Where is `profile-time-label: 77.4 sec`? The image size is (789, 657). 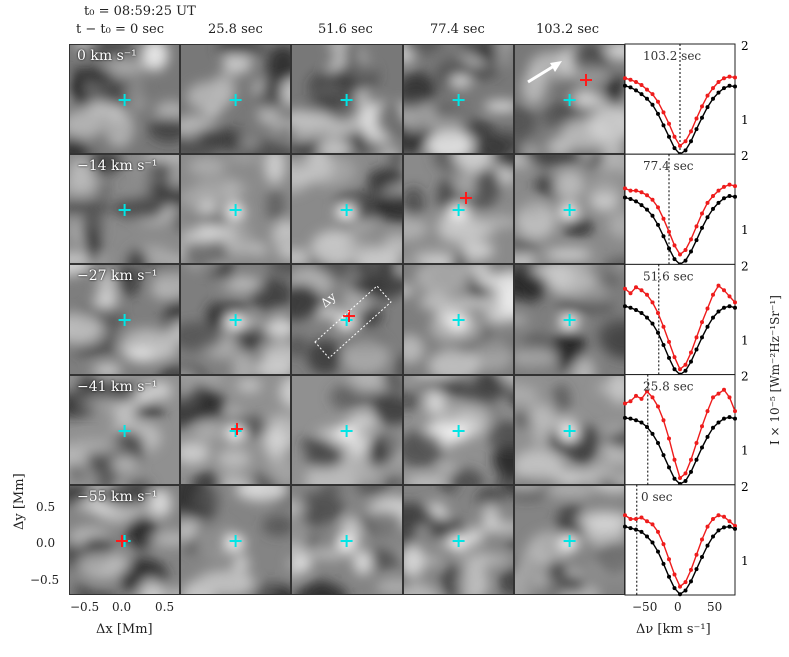
profile-time-label: 77.4 sec is located at coordinates (668, 166).